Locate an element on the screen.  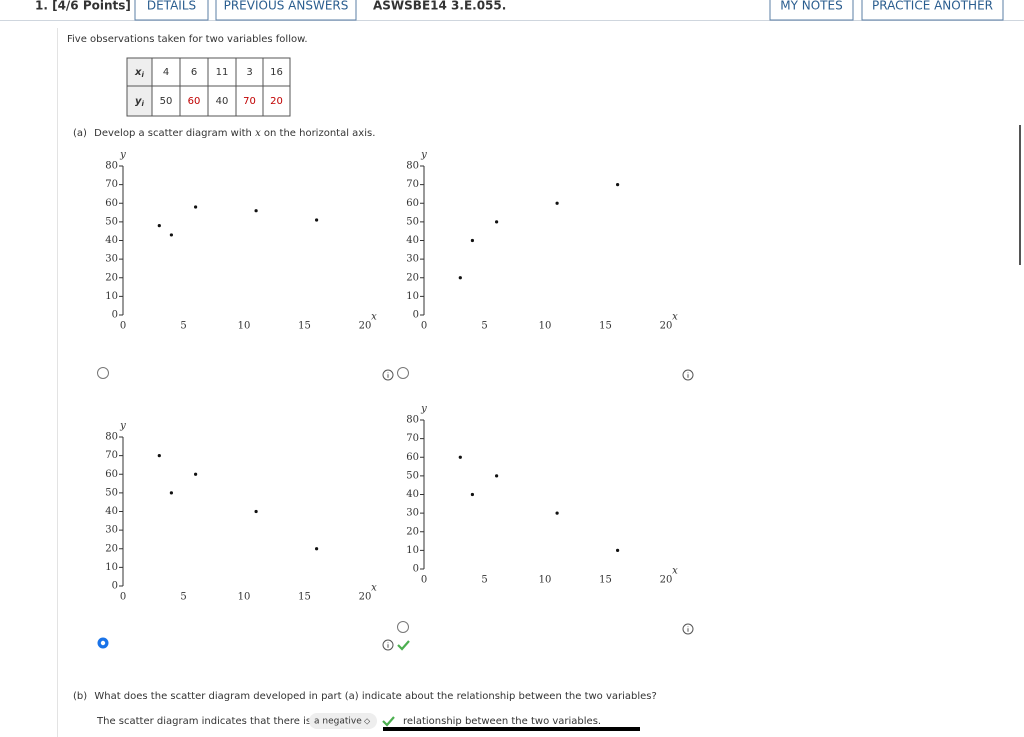
table-row-label: xi is located at coordinates (139, 73).